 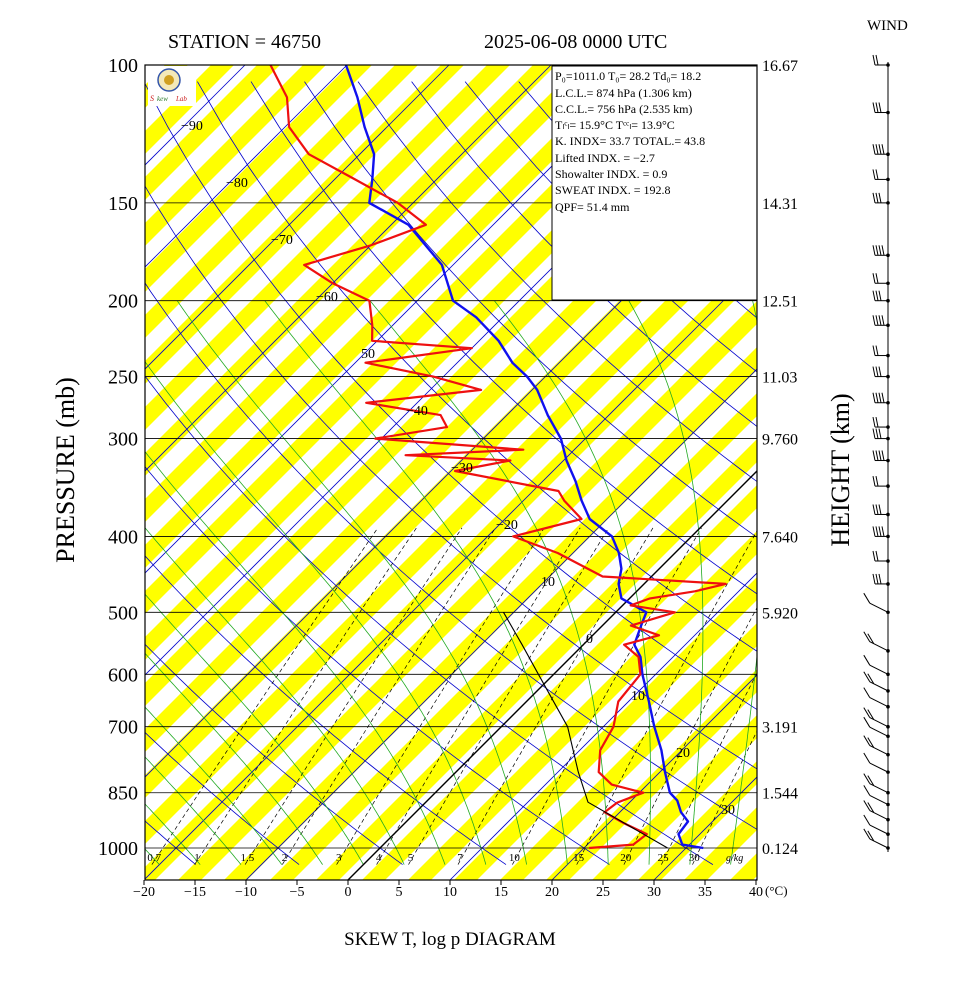 What do you see at coordinates (123, 204) in the screenshot?
I see `pressure-tick: 150` at bounding box center [123, 204].